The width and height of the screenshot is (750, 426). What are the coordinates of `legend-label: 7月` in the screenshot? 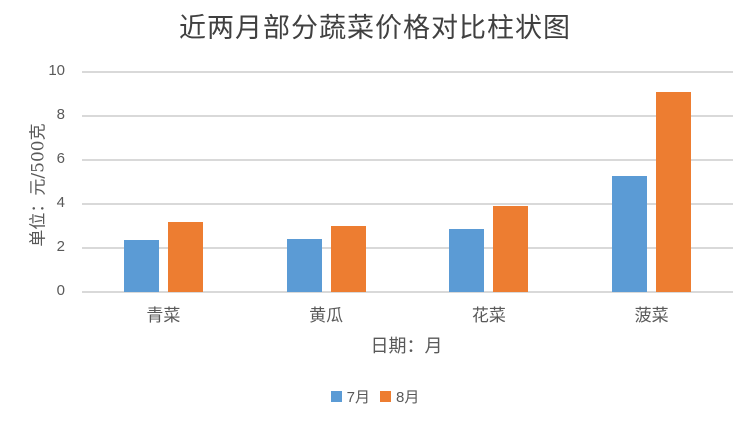 It's located at (358, 397).